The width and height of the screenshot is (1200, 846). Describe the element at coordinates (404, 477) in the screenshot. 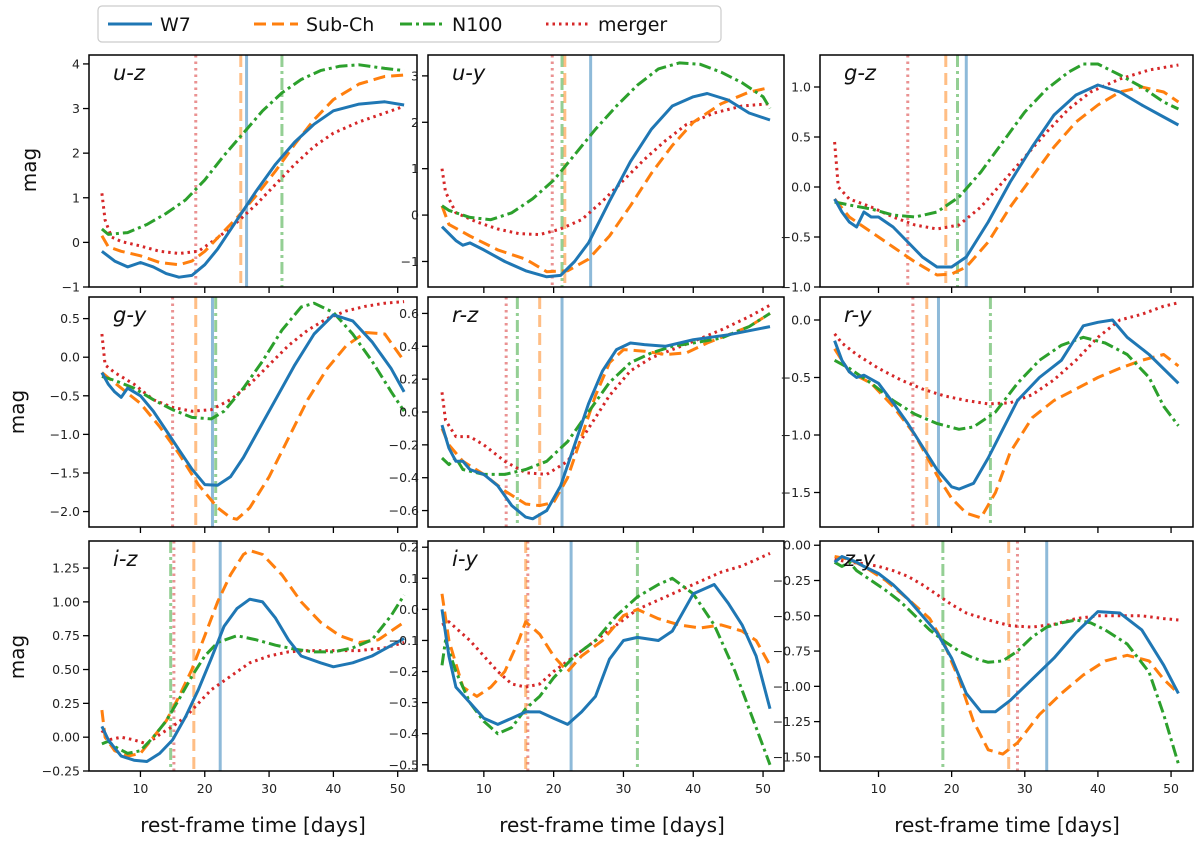

I see `y-tick-label: −0.4` at that location.